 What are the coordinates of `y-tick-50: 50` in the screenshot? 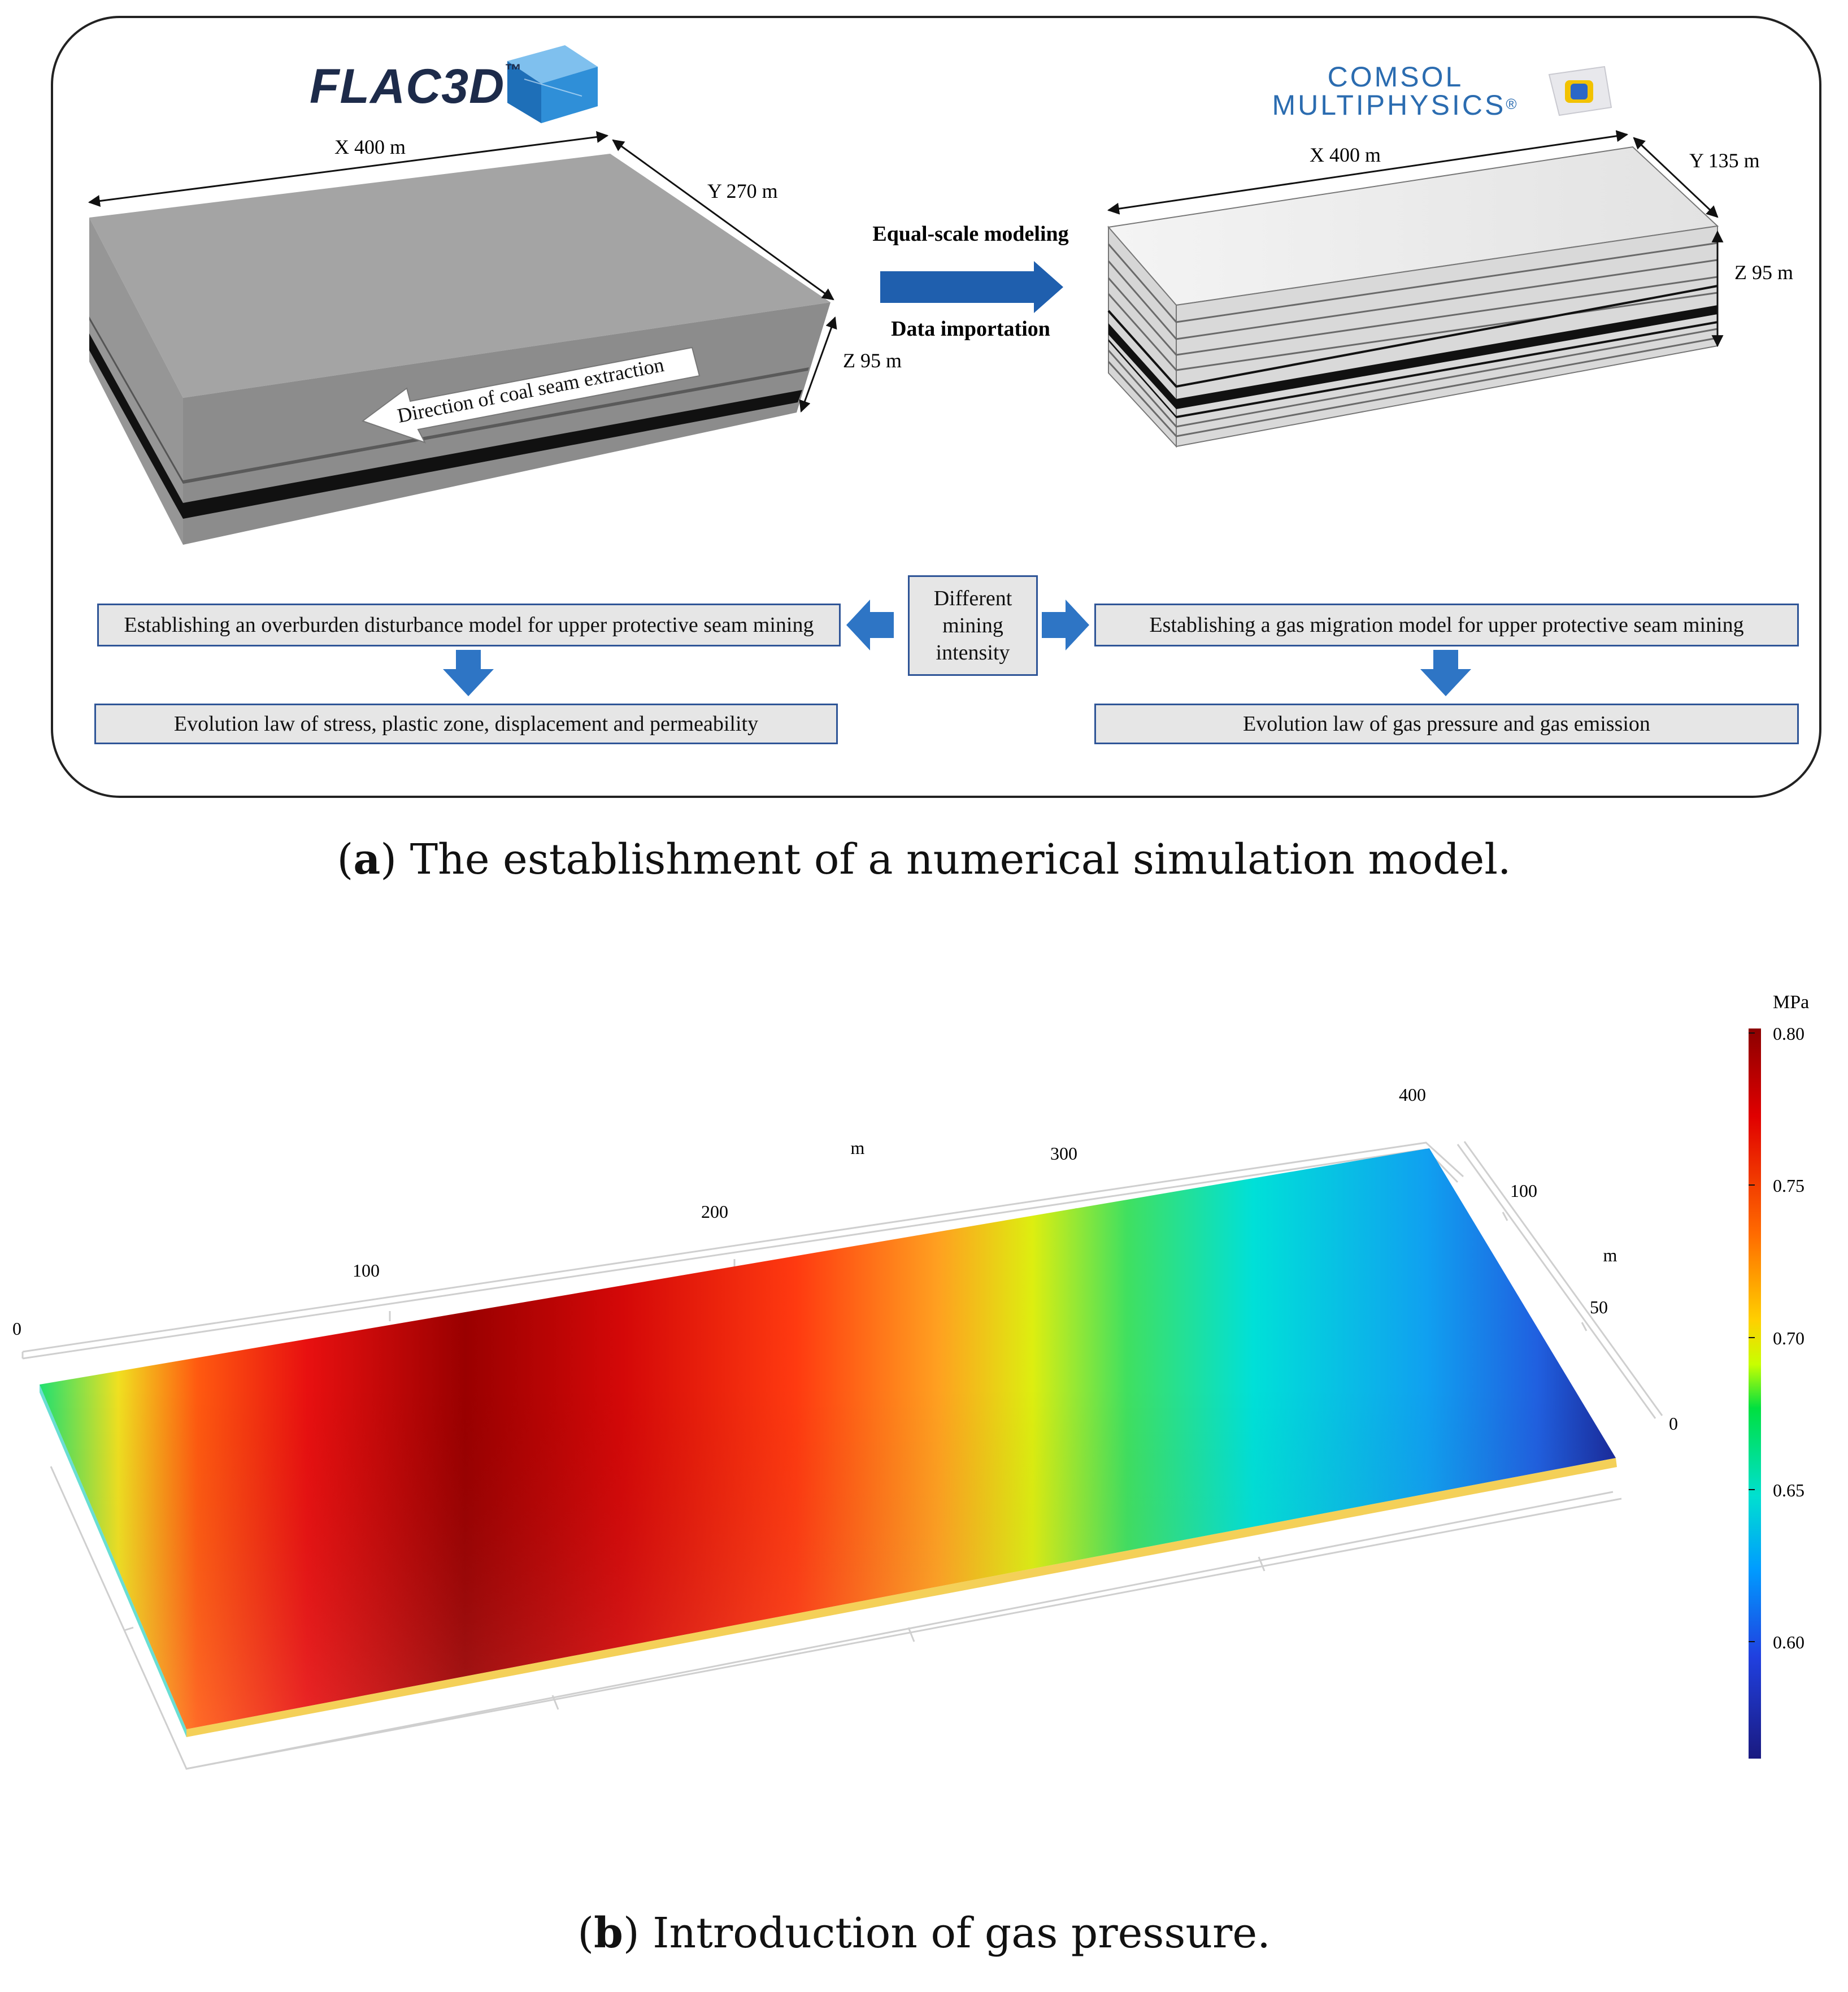 It's located at (1599, 1307).